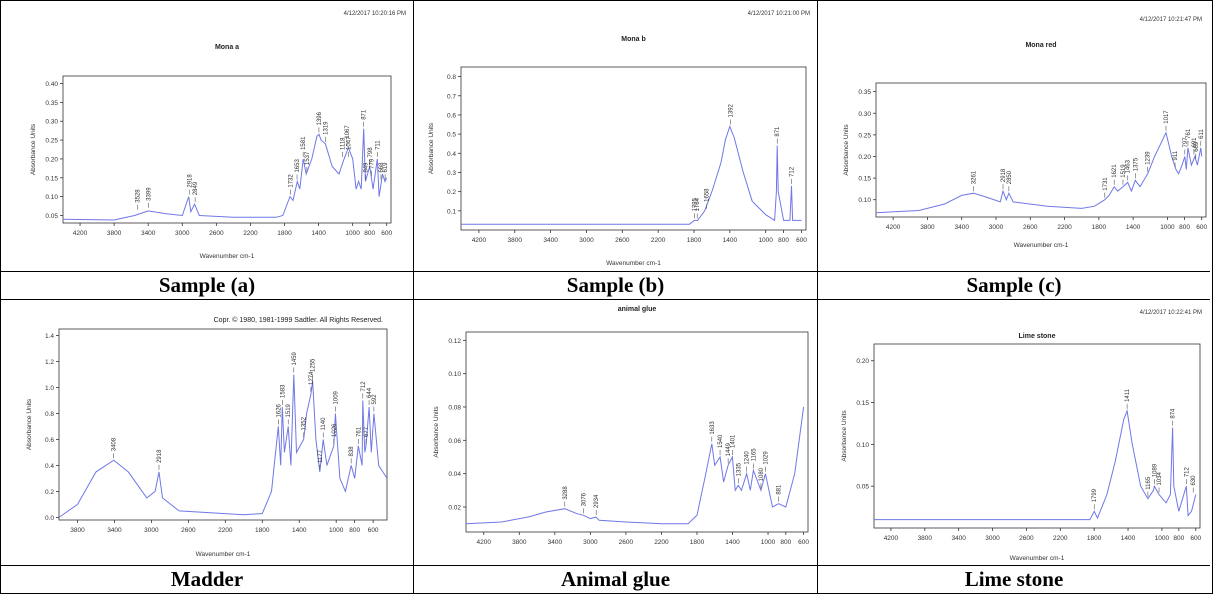  What do you see at coordinates (1010, 177) in the screenshot?
I see `peak-label: 2850` at bounding box center [1010, 177].